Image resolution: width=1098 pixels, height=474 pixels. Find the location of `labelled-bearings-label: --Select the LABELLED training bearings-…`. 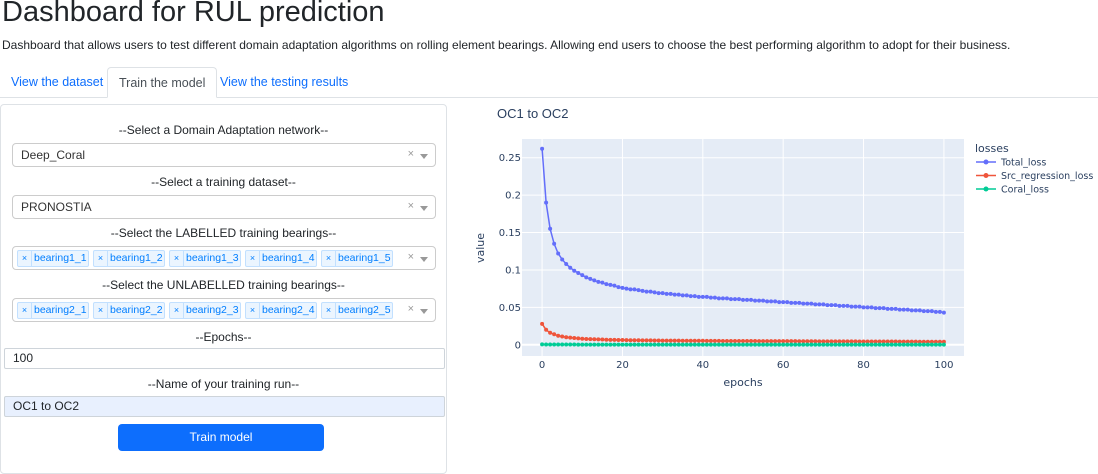

labelled-bearings-label: --Select the LABELLED training bearings-… is located at coordinates (223, 233).